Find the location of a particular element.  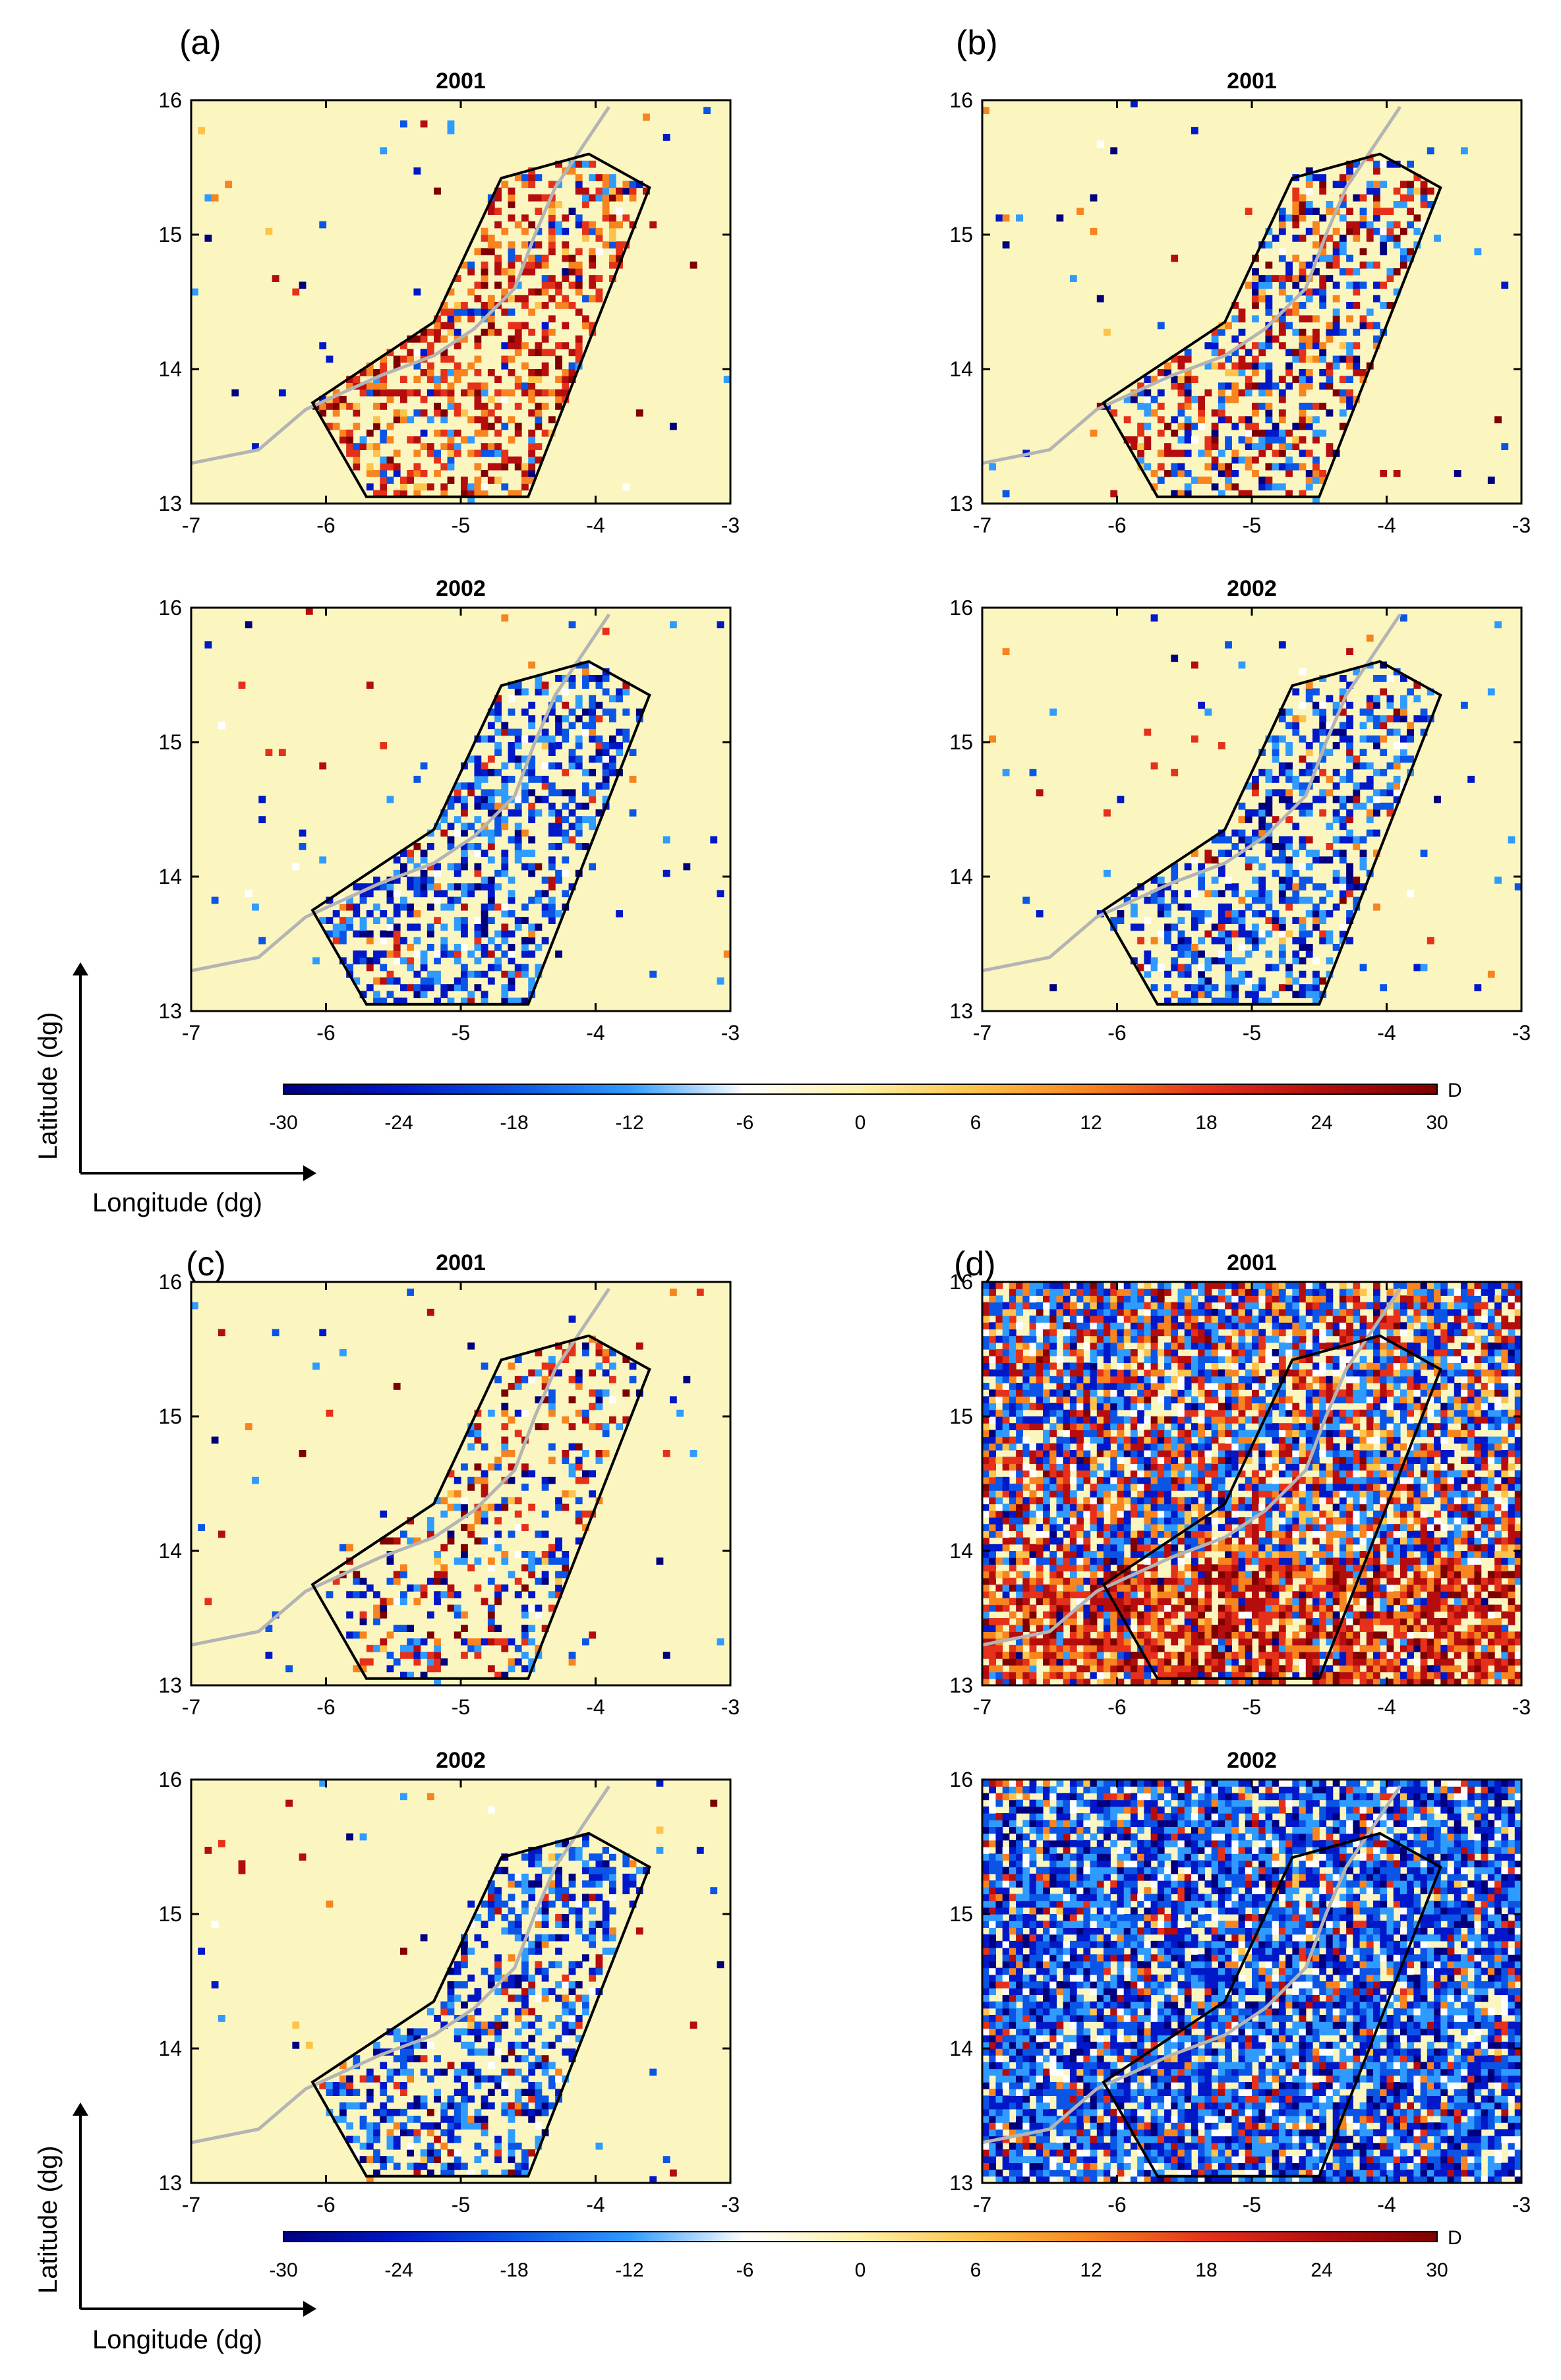

x-tick-label: -6 is located at coordinates (325, 1033).